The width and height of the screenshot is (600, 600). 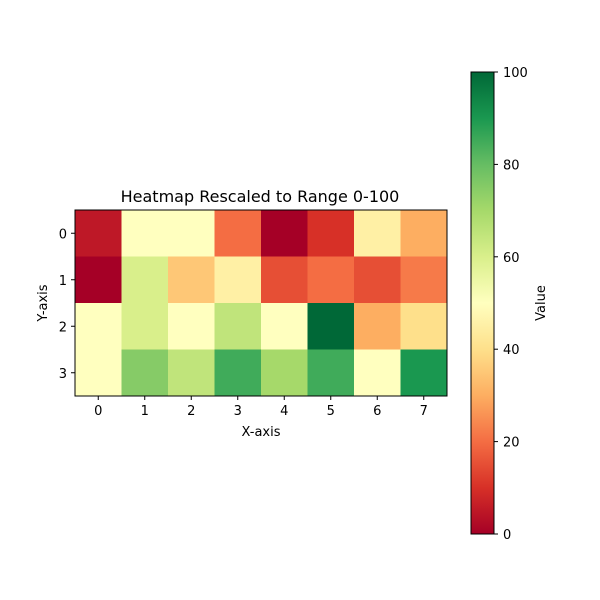 I want to click on y-axis-ticks: 0 1 2 3, so click(x=67, y=304).